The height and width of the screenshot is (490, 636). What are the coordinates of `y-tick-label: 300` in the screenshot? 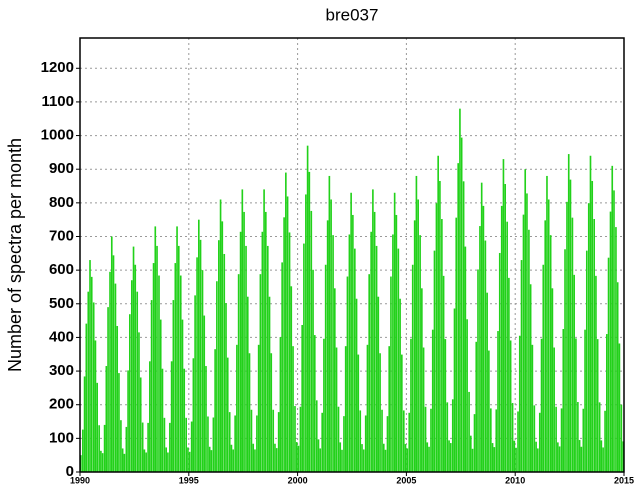 It's located at (61, 370).